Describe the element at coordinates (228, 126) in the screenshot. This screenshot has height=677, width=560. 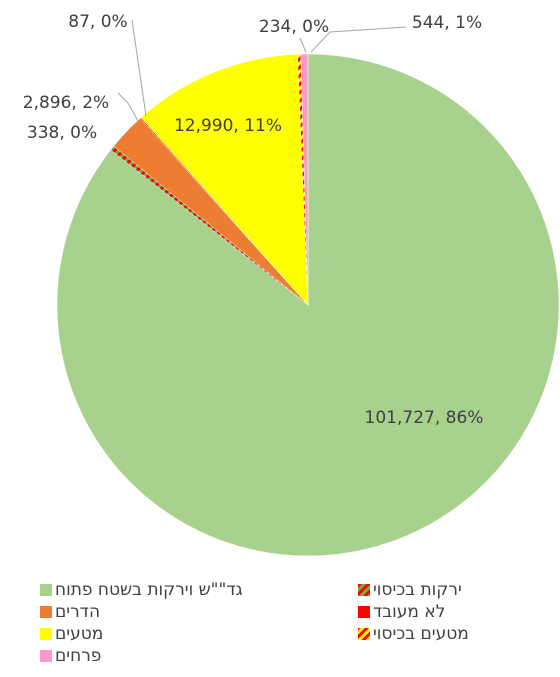
I see `data-label: 12,990, 11%` at that location.